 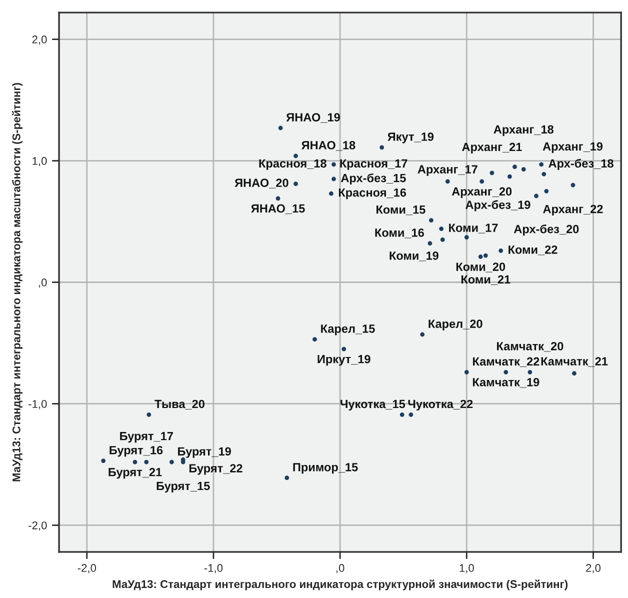 What do you see at coordinates (278, 209) in the screenshot?
I see `annotation: ЯНАО_15` at bounding box center [278, 209].